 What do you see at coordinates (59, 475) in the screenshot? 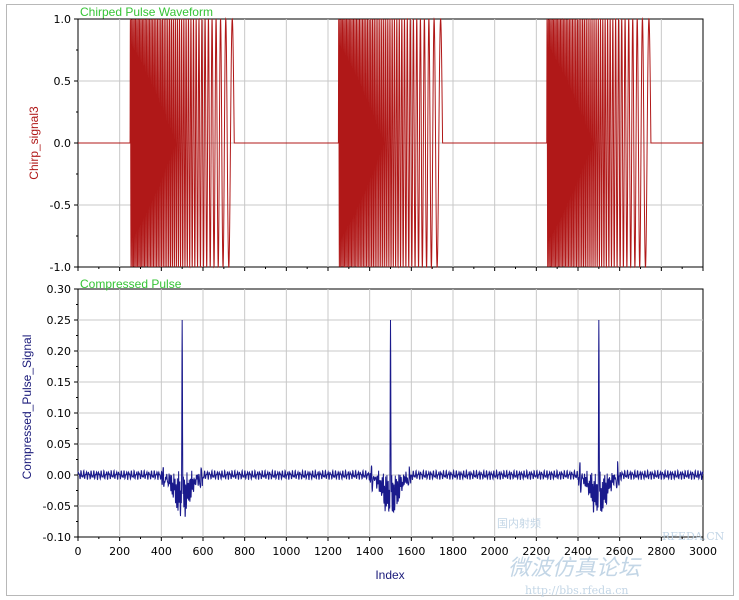
I see `bottom-ytick-label: 0.00` at bounding box center [59, 475].